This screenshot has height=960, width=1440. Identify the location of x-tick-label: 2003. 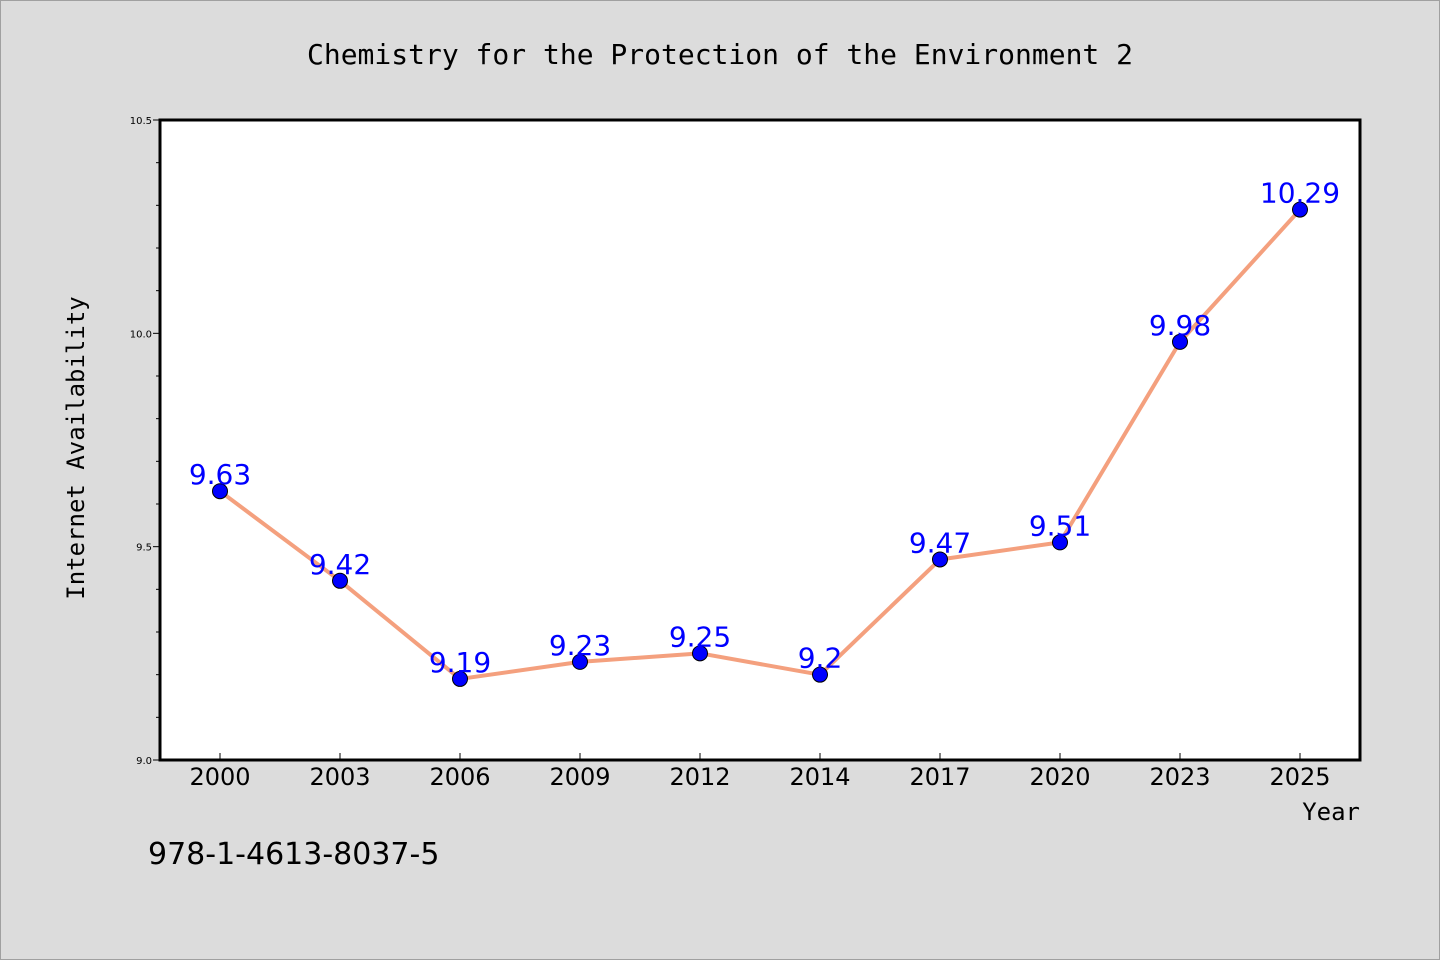
(339, 777).